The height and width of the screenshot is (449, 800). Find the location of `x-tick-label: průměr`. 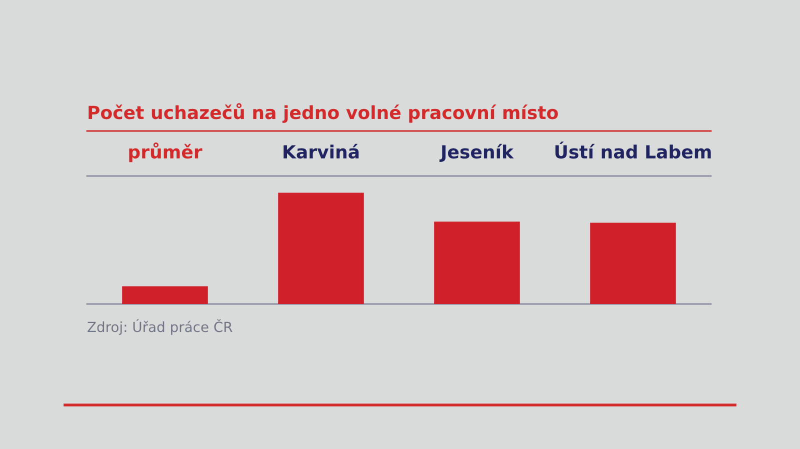

x-tick-label: průměr is located at coordinates (165, 152).